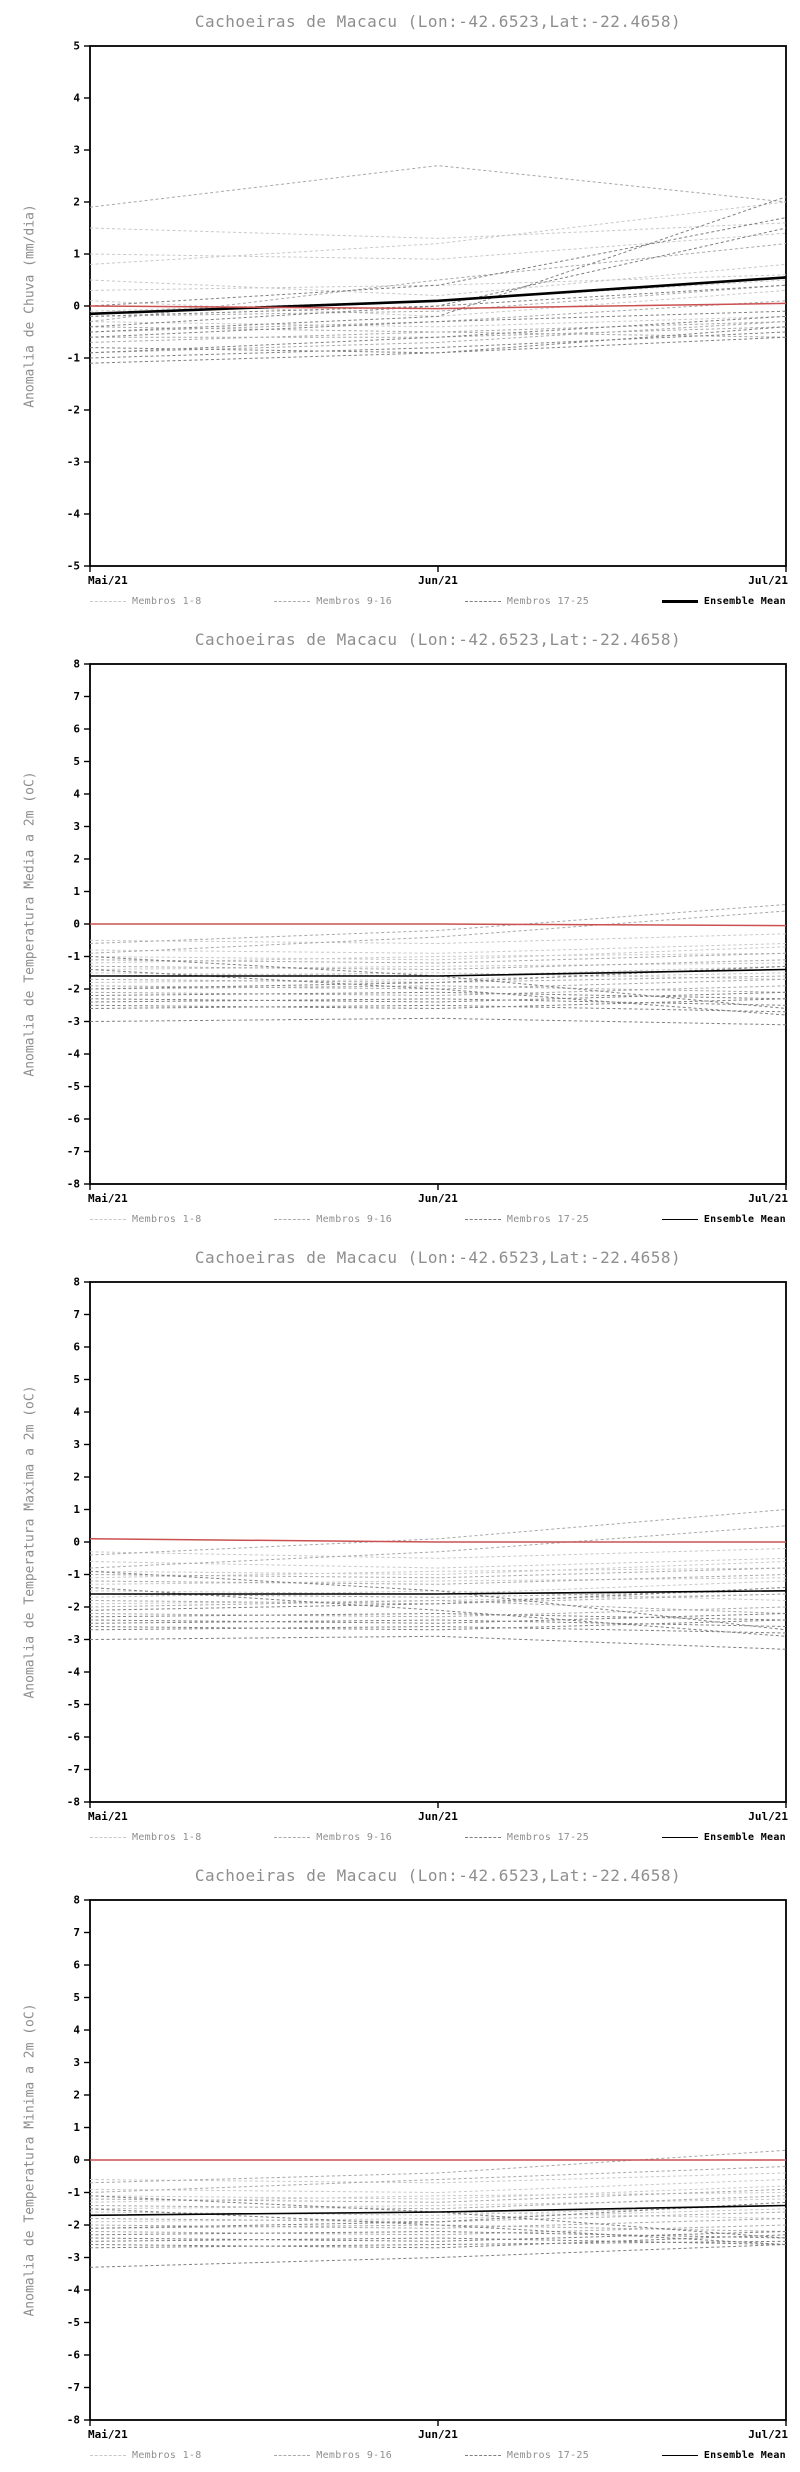 The height and width of the screenshot is (2472, 800). What do you see at coordinates (723, 1219) in the screenshot?
I see `legend-item-ensemble-mean: Ensemble Mean` at bounding box center [723, 1219].